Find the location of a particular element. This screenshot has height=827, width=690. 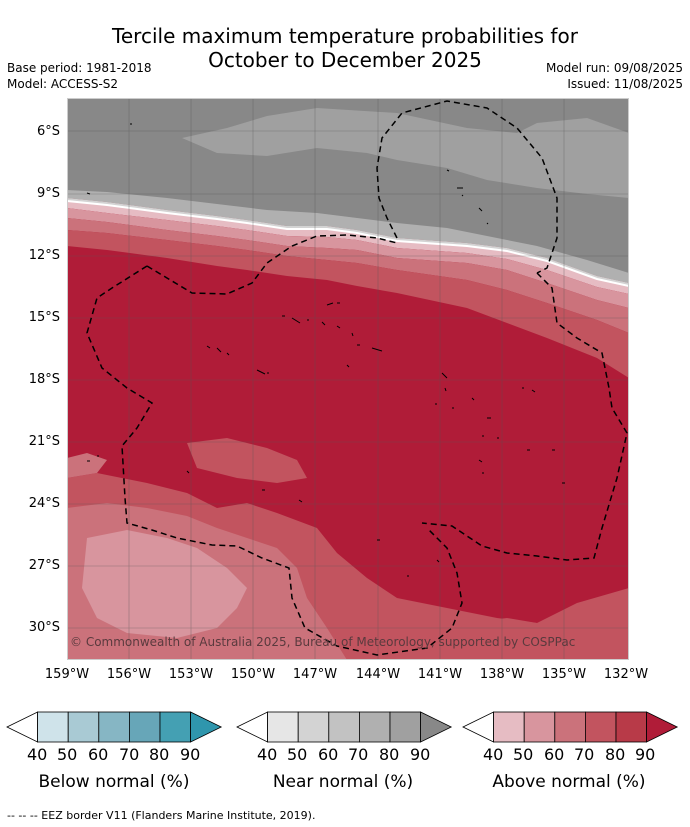

lat-label-6s: 6°S is located at coordinates (48, 131).